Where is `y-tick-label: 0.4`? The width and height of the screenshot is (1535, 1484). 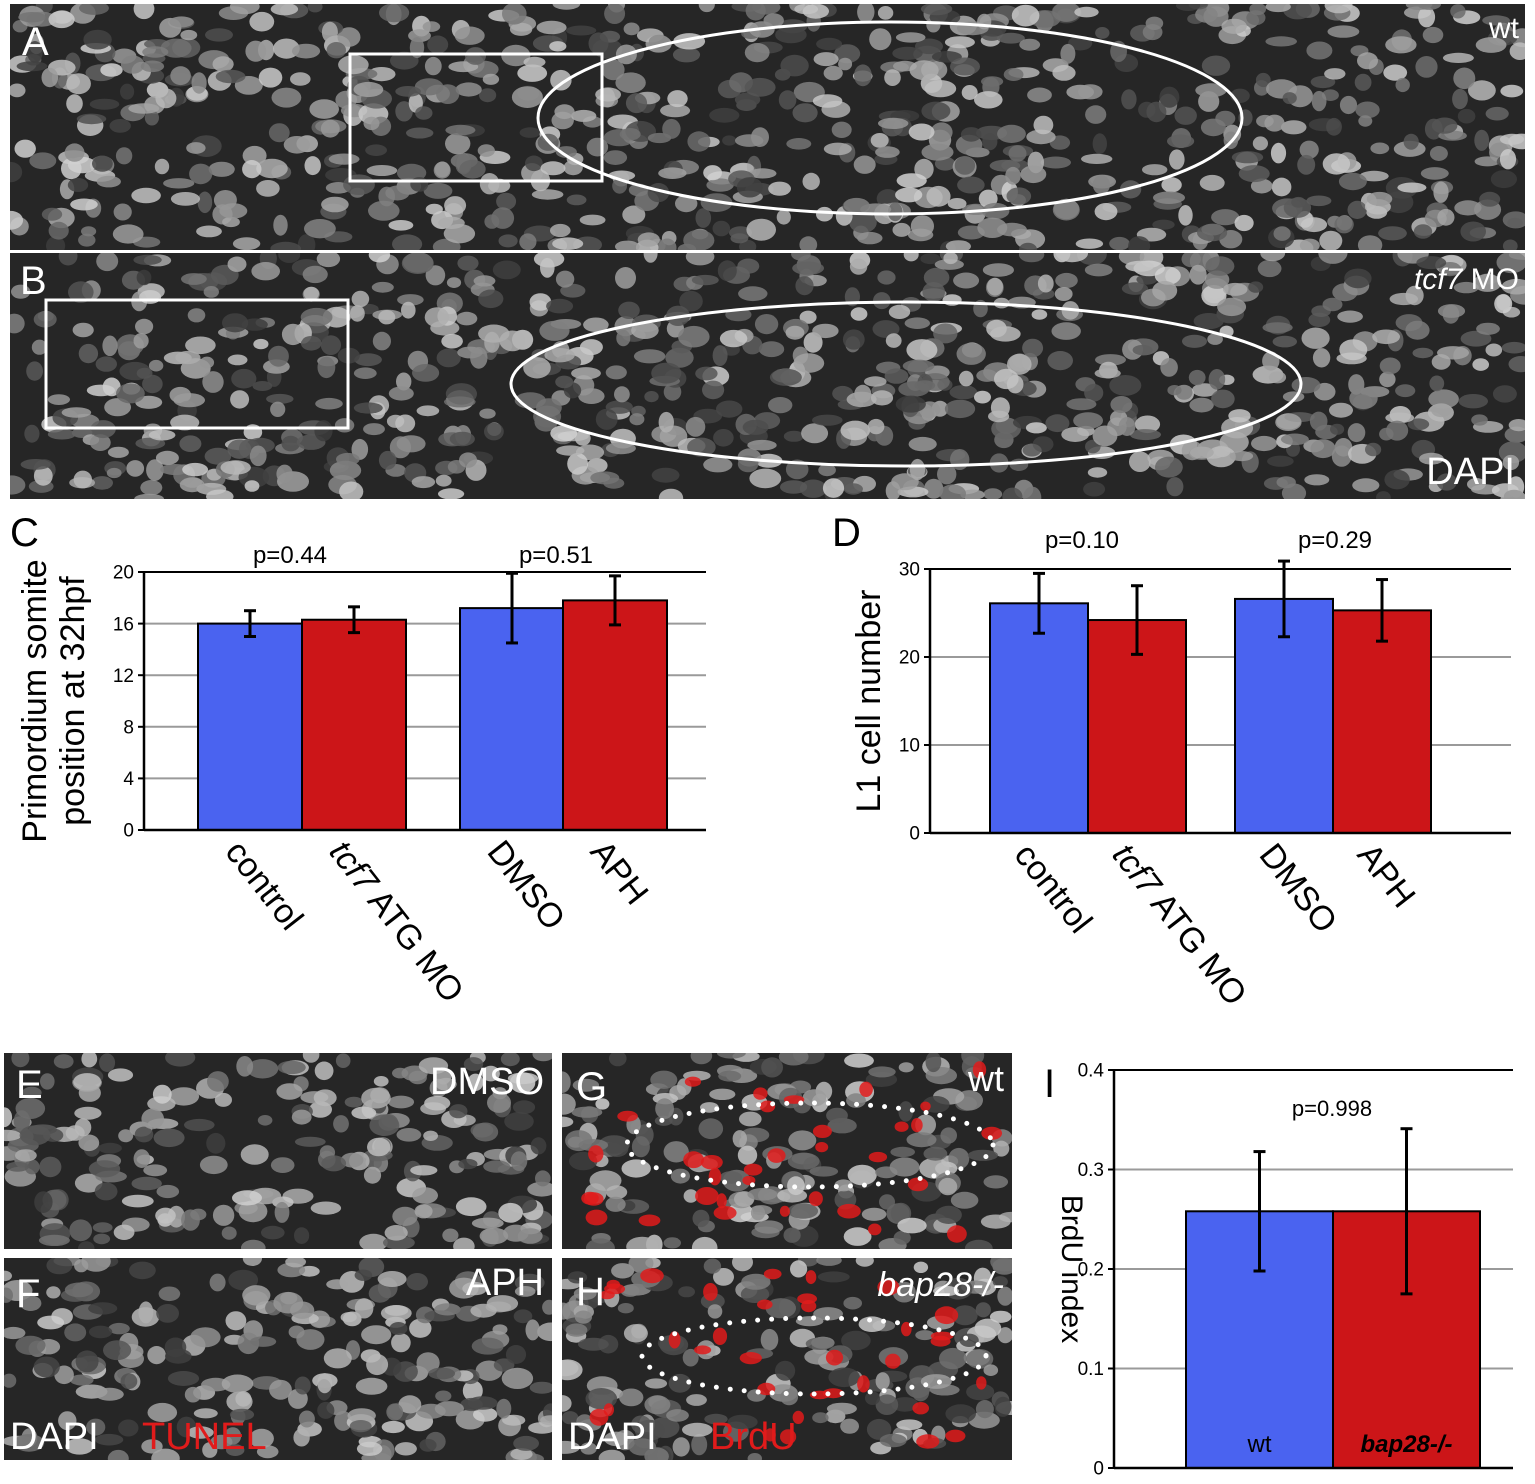
y-tick-label: 0.4 is located at coordinates (1091, 1071).